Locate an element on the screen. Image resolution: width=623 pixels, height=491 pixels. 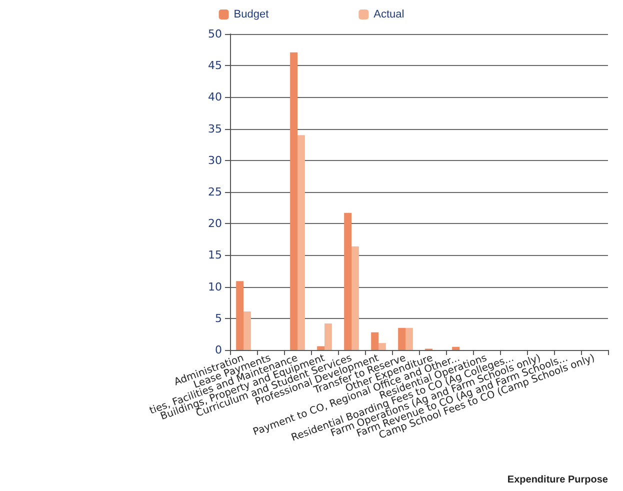
y-tick-label: 0 is located at coordinates (218, 350).